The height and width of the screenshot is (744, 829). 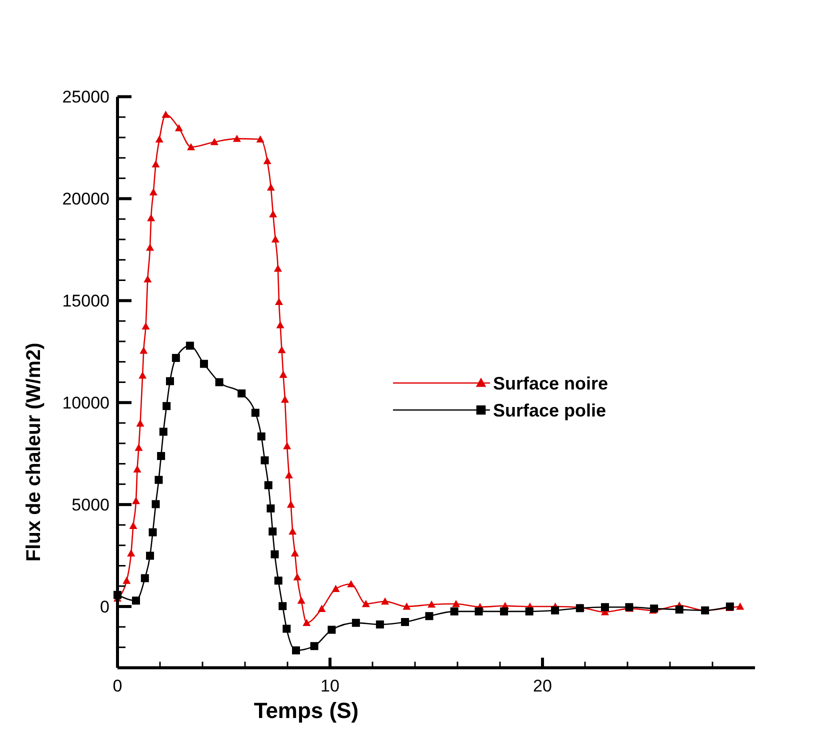 What do you see at coordinates (550, 383) in the screenshot?
I see `legend-label: Surface noire` at bounding box center [550, 383].